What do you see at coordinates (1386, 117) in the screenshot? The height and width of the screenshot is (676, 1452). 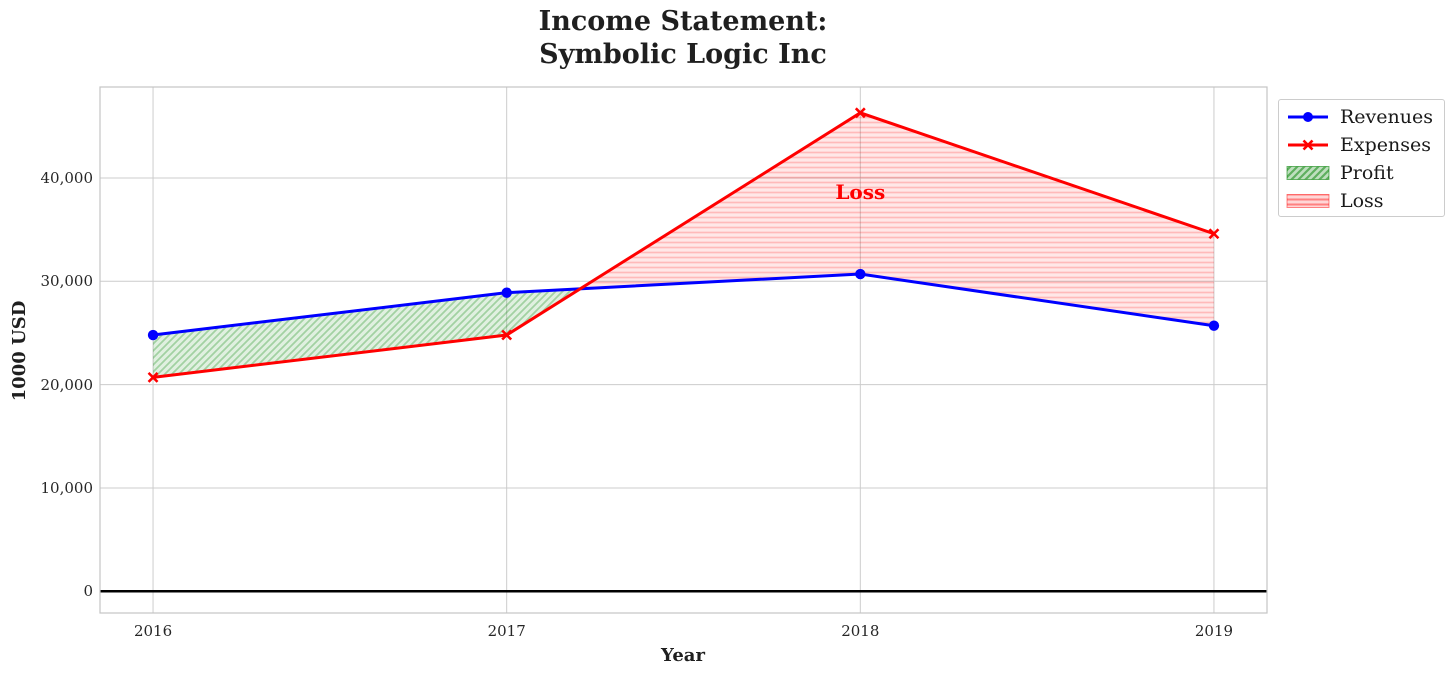 I see `legend-label-revenues: Revenues` at bounding box center [1386, 117].